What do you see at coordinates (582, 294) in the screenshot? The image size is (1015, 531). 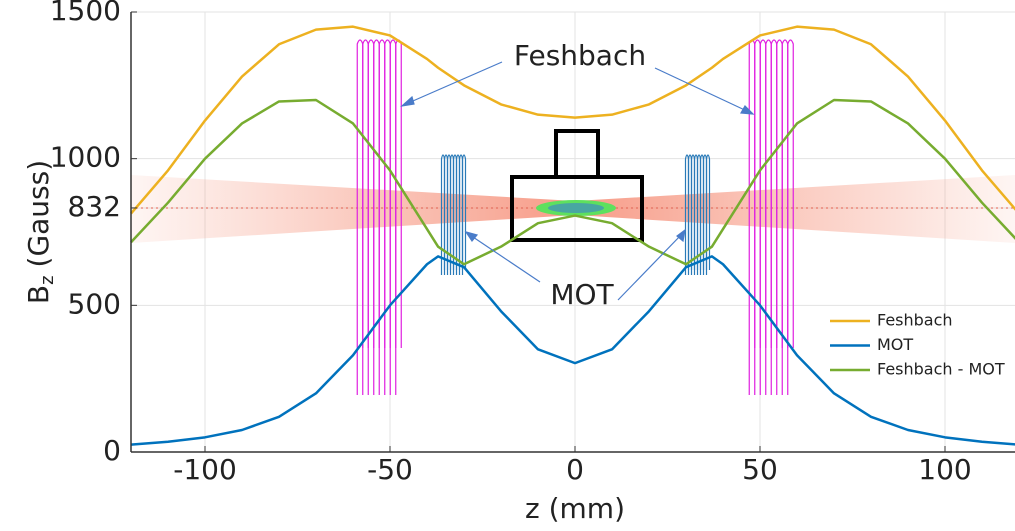 I see `annotation: MOT` at bounding box center [582, 294].